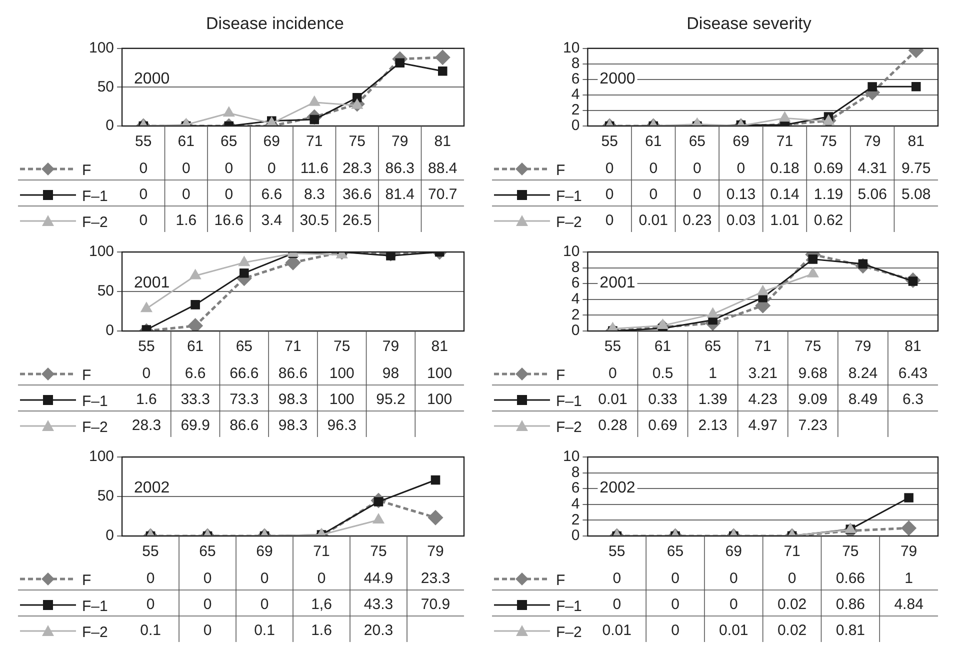 The width and height of the screenshot is (956, 650). What do you see at coordinates (613, 425) in the screenshot?
I see `data-label: 0.28` at bounding box center [613, 425].